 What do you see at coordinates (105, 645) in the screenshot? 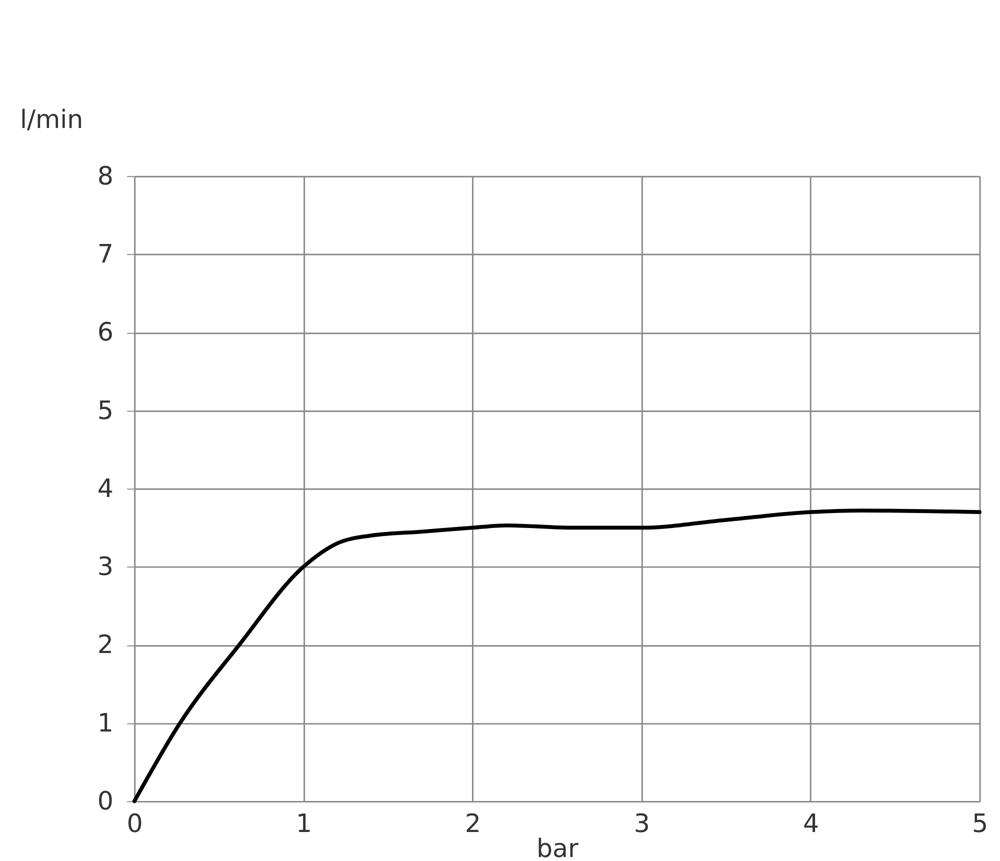
I see `y-tick-label: 2` at bounding box center [105, 645].